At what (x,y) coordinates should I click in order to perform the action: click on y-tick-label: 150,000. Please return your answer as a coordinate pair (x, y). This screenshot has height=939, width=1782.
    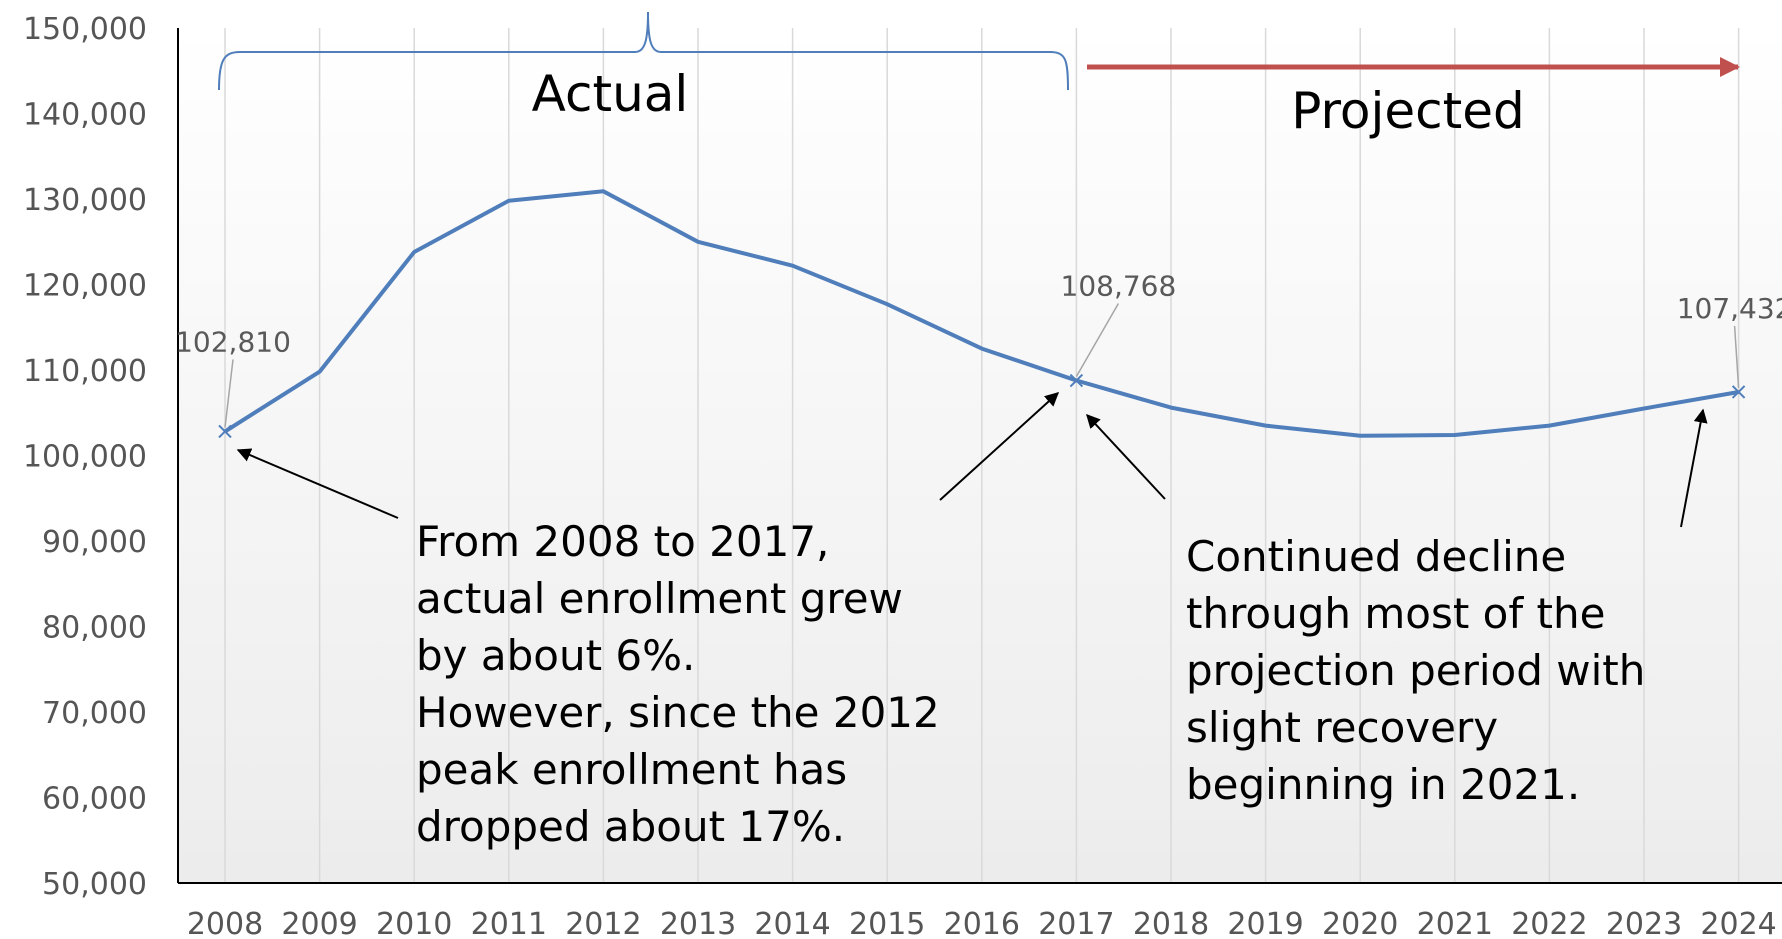
    Looking at the image, I should click on (85, 29).